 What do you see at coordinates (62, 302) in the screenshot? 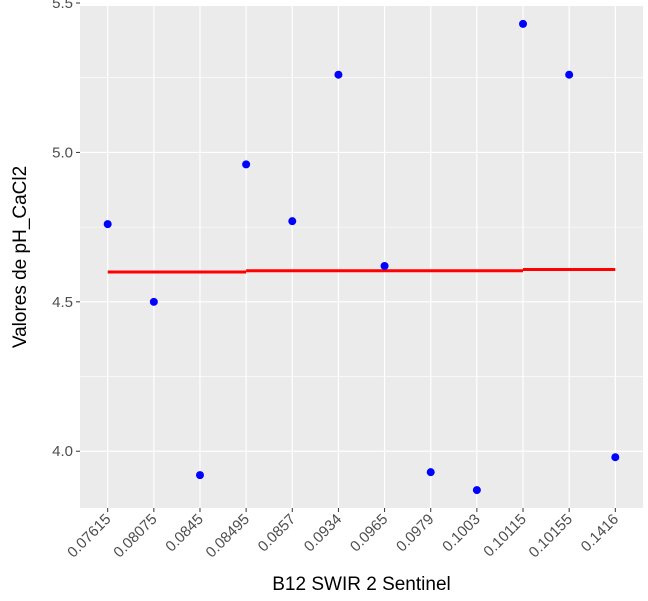
I see `y-tick-label: 4.5` at bounding box center [62, 302].